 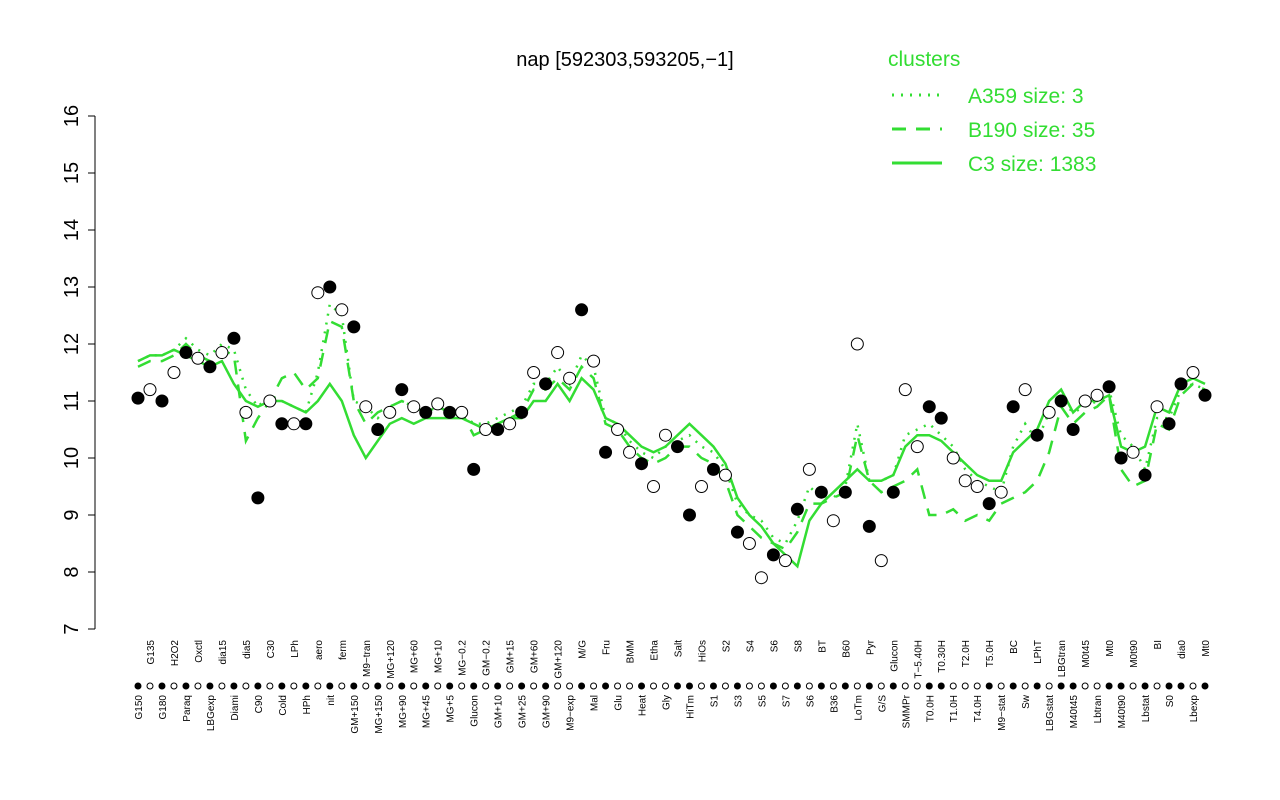 I want to click on y-tick-label: 11, so click(x=72, y=401).